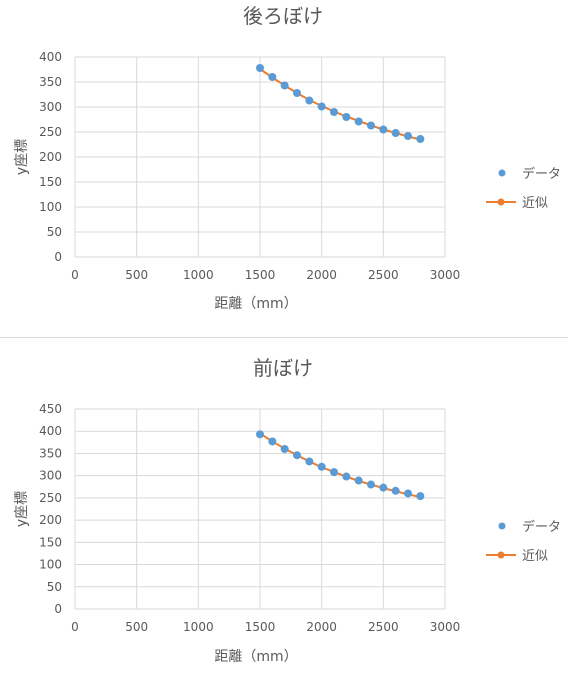 Image resolution: width=568 pixels, height=679 pixels. Describe the element at coordinates (50, 409) in the screenshot. I see `y-tick-label: 450` at that location.